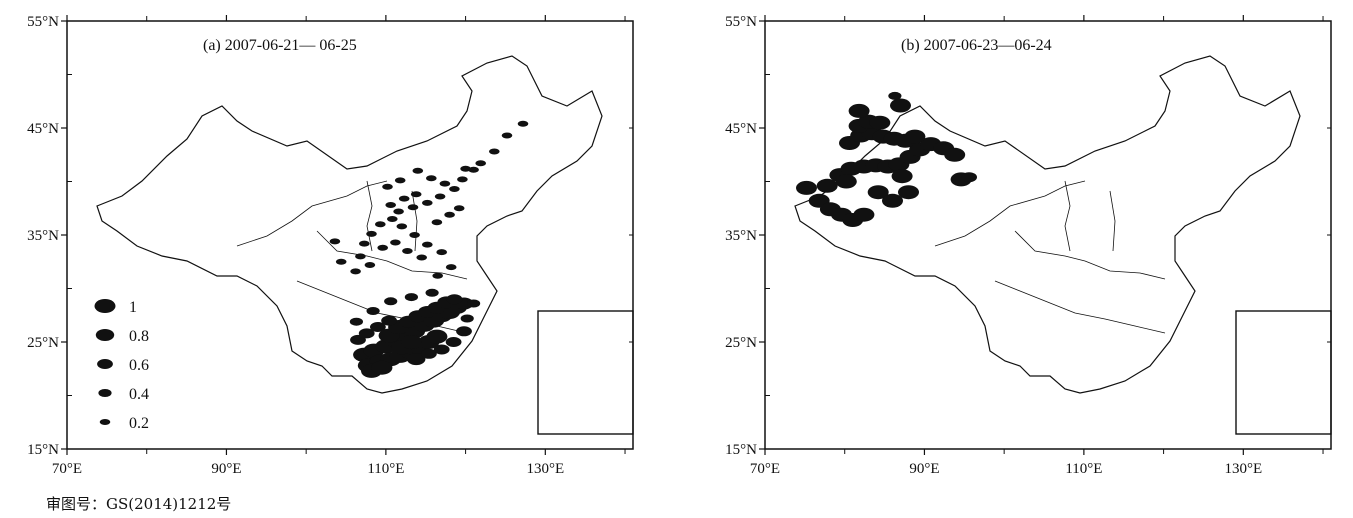 This screenshot has height=518, width=1353. Describe the element at coordinates (385, 469) in the screenshot. I see `lon-tick-label: 110°E` at that location.